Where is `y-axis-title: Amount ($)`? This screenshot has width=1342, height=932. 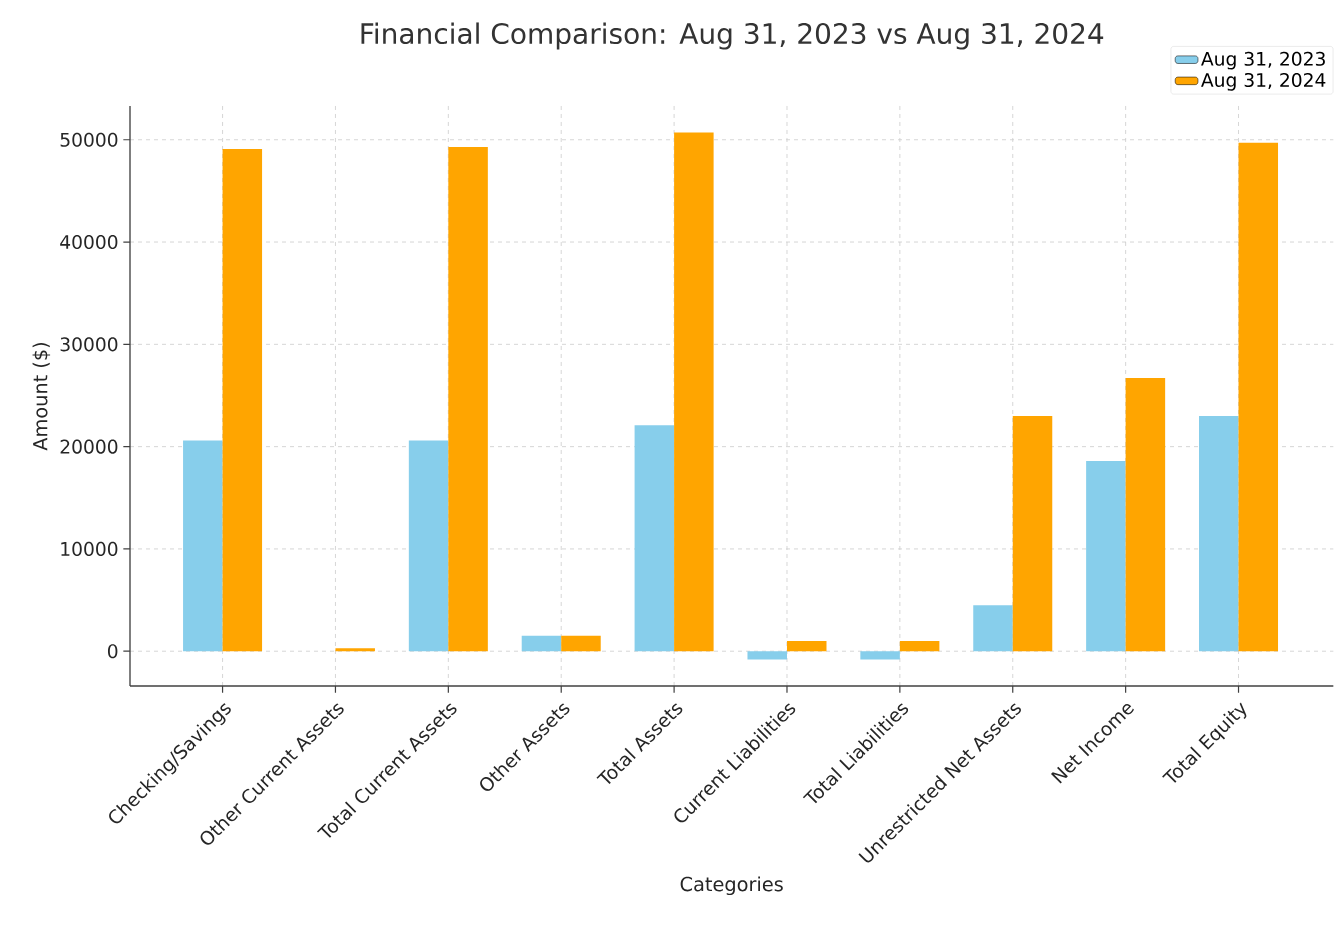
y-axis-title: Amount ($) is located at coordinates (41, 396).